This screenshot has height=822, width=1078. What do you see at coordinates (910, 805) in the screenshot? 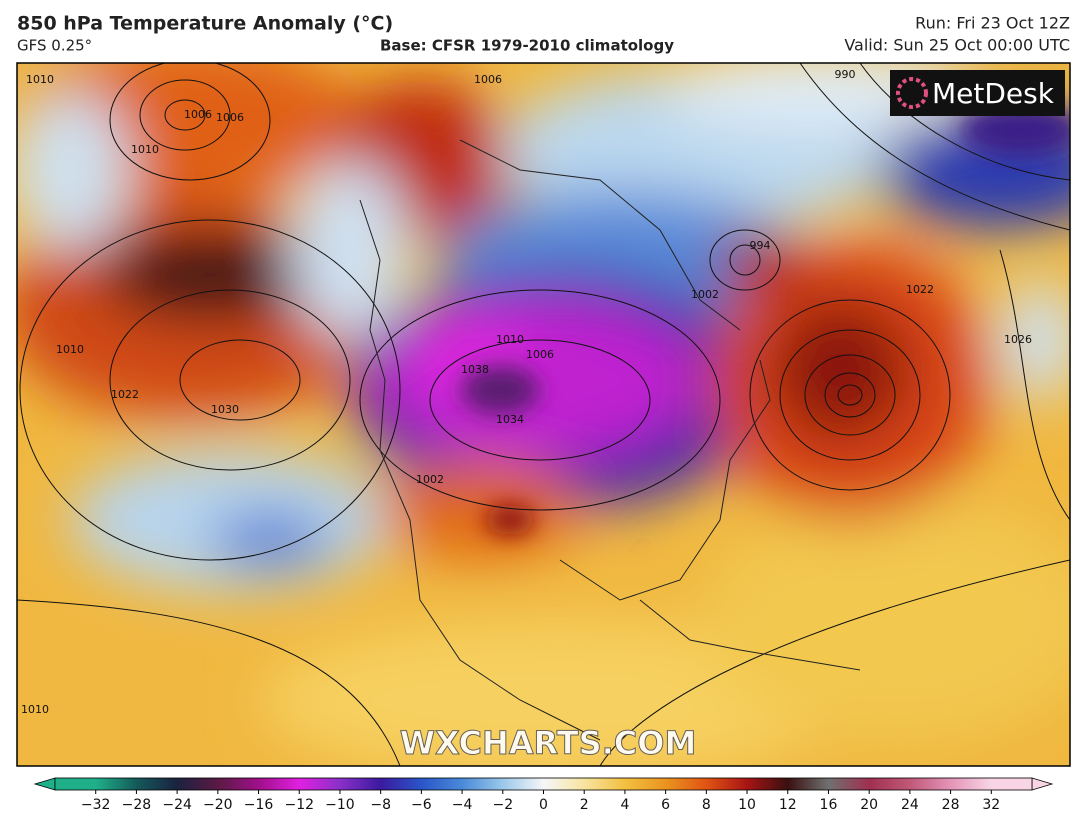
I see `colorbar-tick-label: 24` at bounding box center [910, 805].